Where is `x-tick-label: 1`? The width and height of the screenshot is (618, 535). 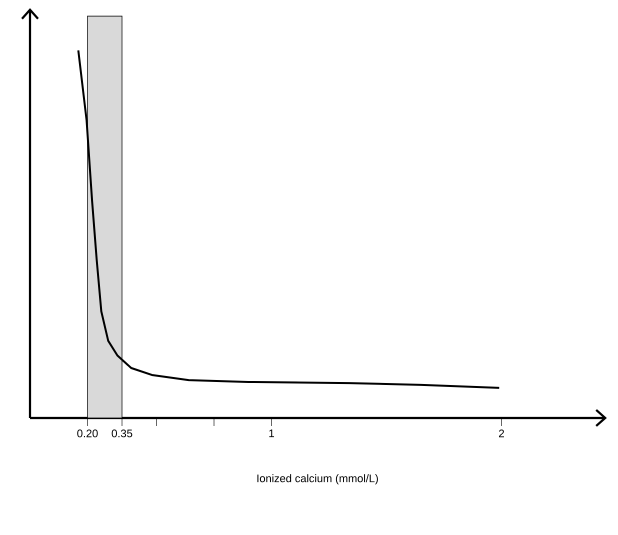 x-tick-label: 1 is located at coordinates (271, 434).